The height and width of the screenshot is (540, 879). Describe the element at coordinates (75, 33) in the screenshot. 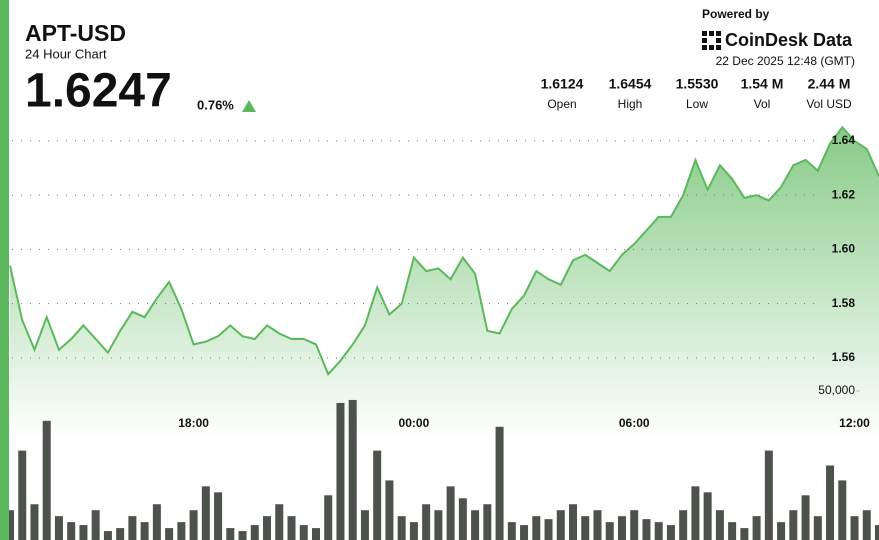

I see `title: APT-USD` at that location.